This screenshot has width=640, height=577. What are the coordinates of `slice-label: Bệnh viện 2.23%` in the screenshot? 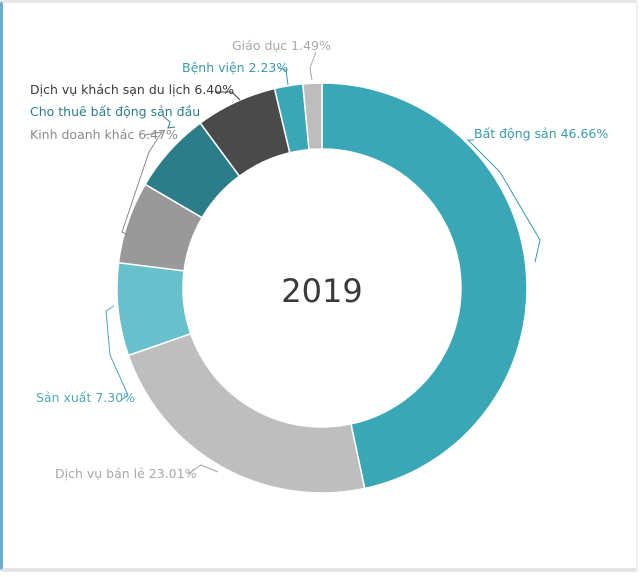 It's located at (235, 67).